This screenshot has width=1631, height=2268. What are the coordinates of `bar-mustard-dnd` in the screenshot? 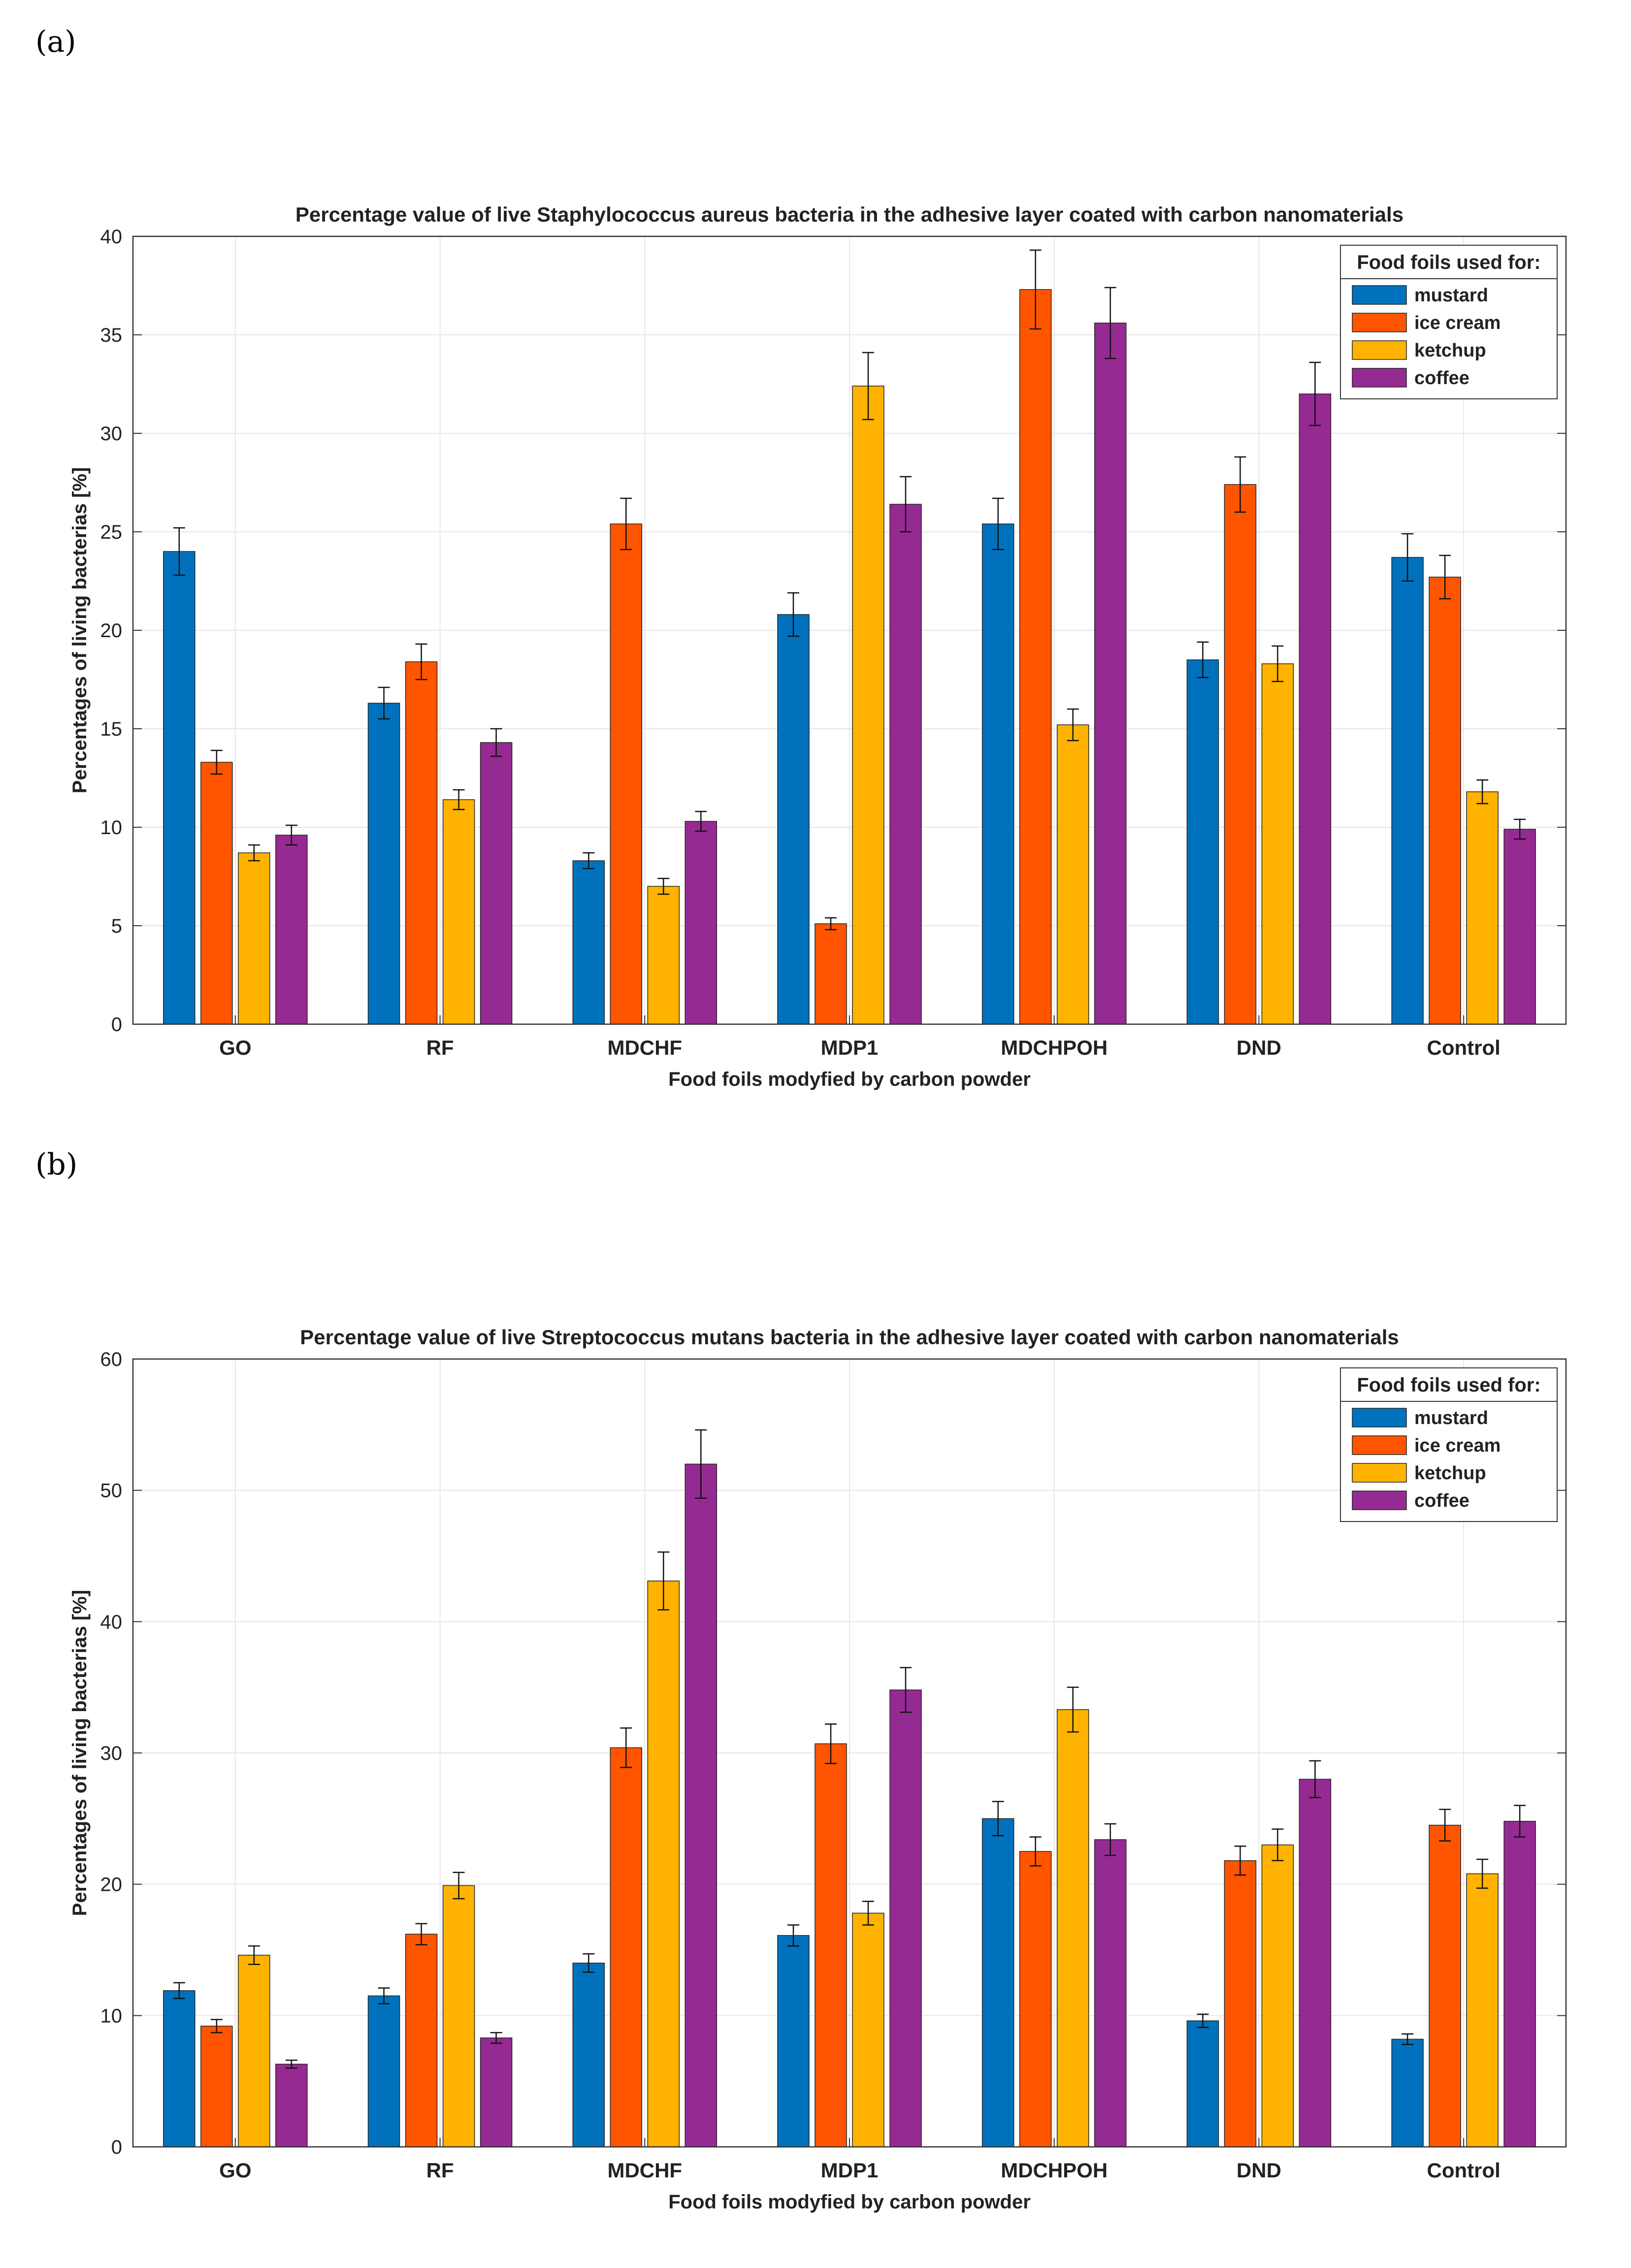 It's located at (1202, 2083).